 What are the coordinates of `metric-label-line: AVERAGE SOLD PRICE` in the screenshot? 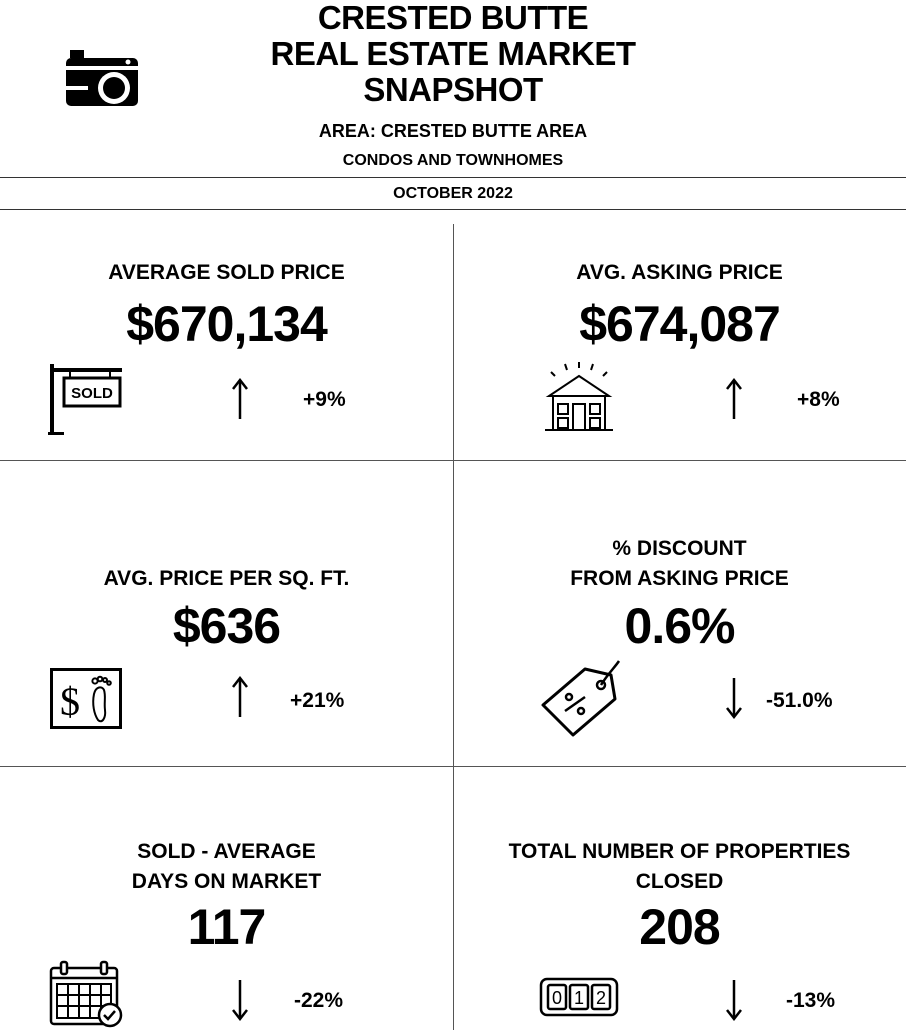 It's located at (226, 272).